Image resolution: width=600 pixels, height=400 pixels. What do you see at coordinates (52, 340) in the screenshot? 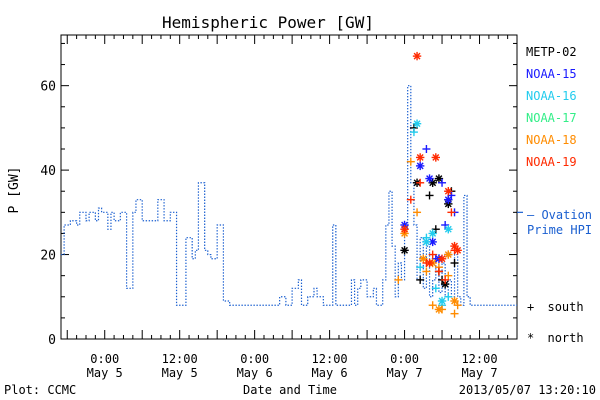
I see `y-tick-label: 0` at bounding box center [52, 340].